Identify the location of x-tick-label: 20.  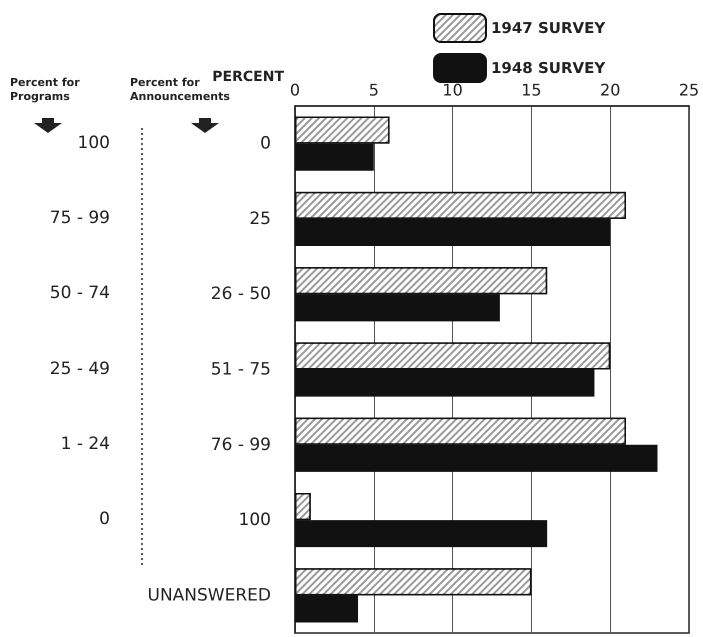
(610, 90).